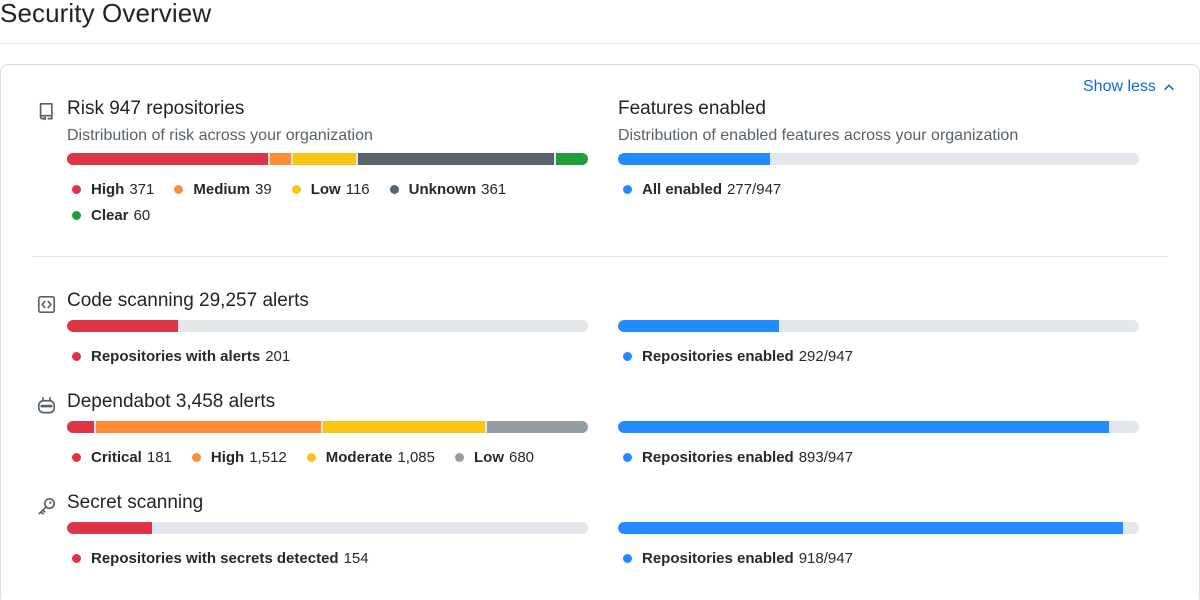 This screenshot has width=1200, height=600. Describe the element at coordinates (159, 457) in the screenshot. I see `legend-value: 181` at that location.